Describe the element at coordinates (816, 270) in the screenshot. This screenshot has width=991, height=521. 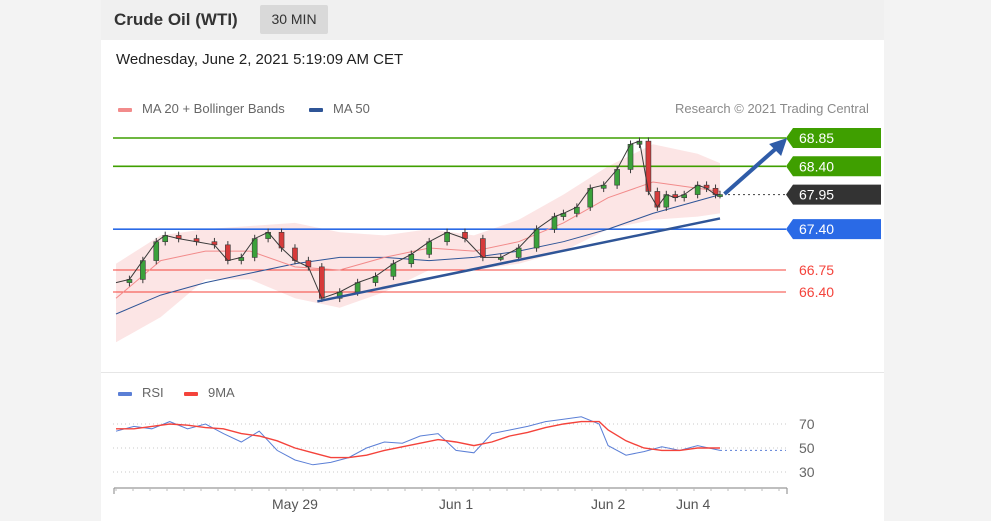
I see `level-66-75-label: 66.75` at that location.